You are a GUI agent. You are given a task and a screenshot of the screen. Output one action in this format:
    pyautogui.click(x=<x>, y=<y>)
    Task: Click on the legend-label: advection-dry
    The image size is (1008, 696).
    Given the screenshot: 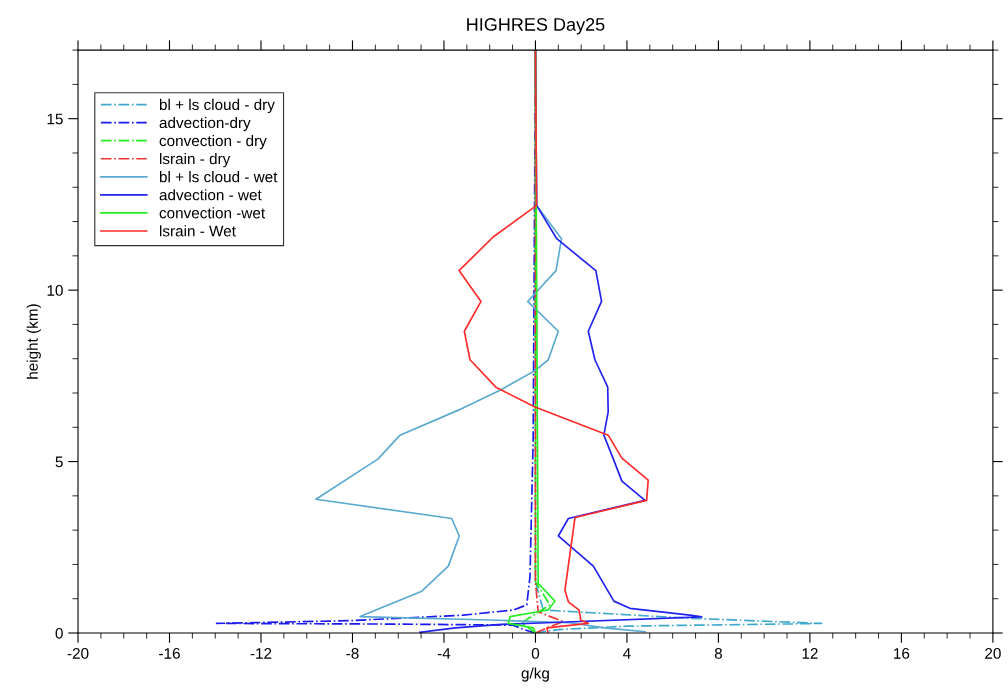 What is the action you would take?
    pyautogui.click(x=205, y=124)
    